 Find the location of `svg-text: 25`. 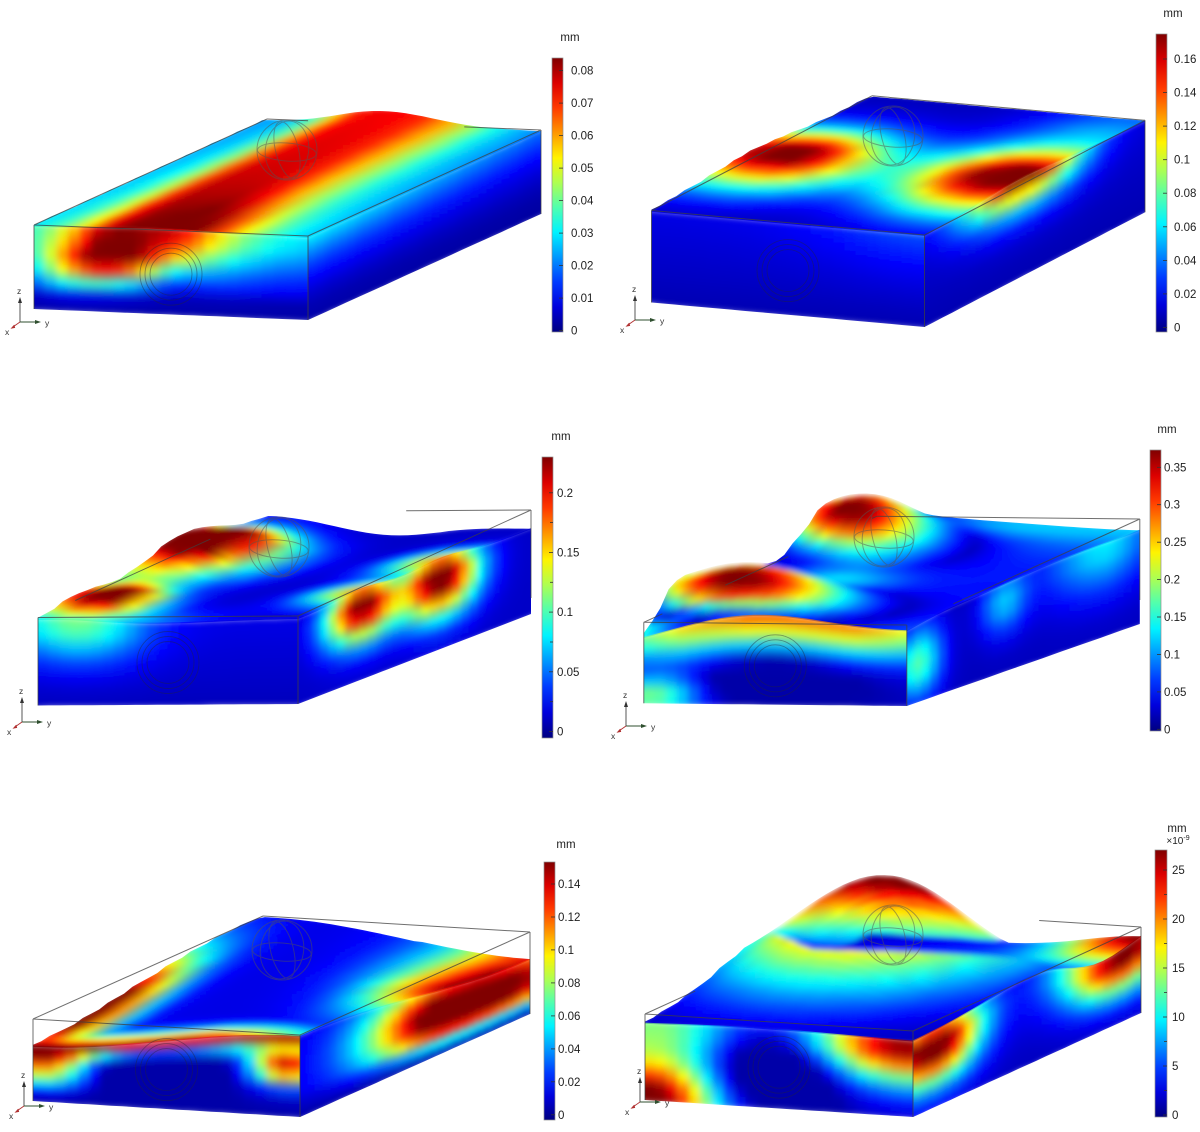

svg-text: 25 is located at coordinates (1178, 871).